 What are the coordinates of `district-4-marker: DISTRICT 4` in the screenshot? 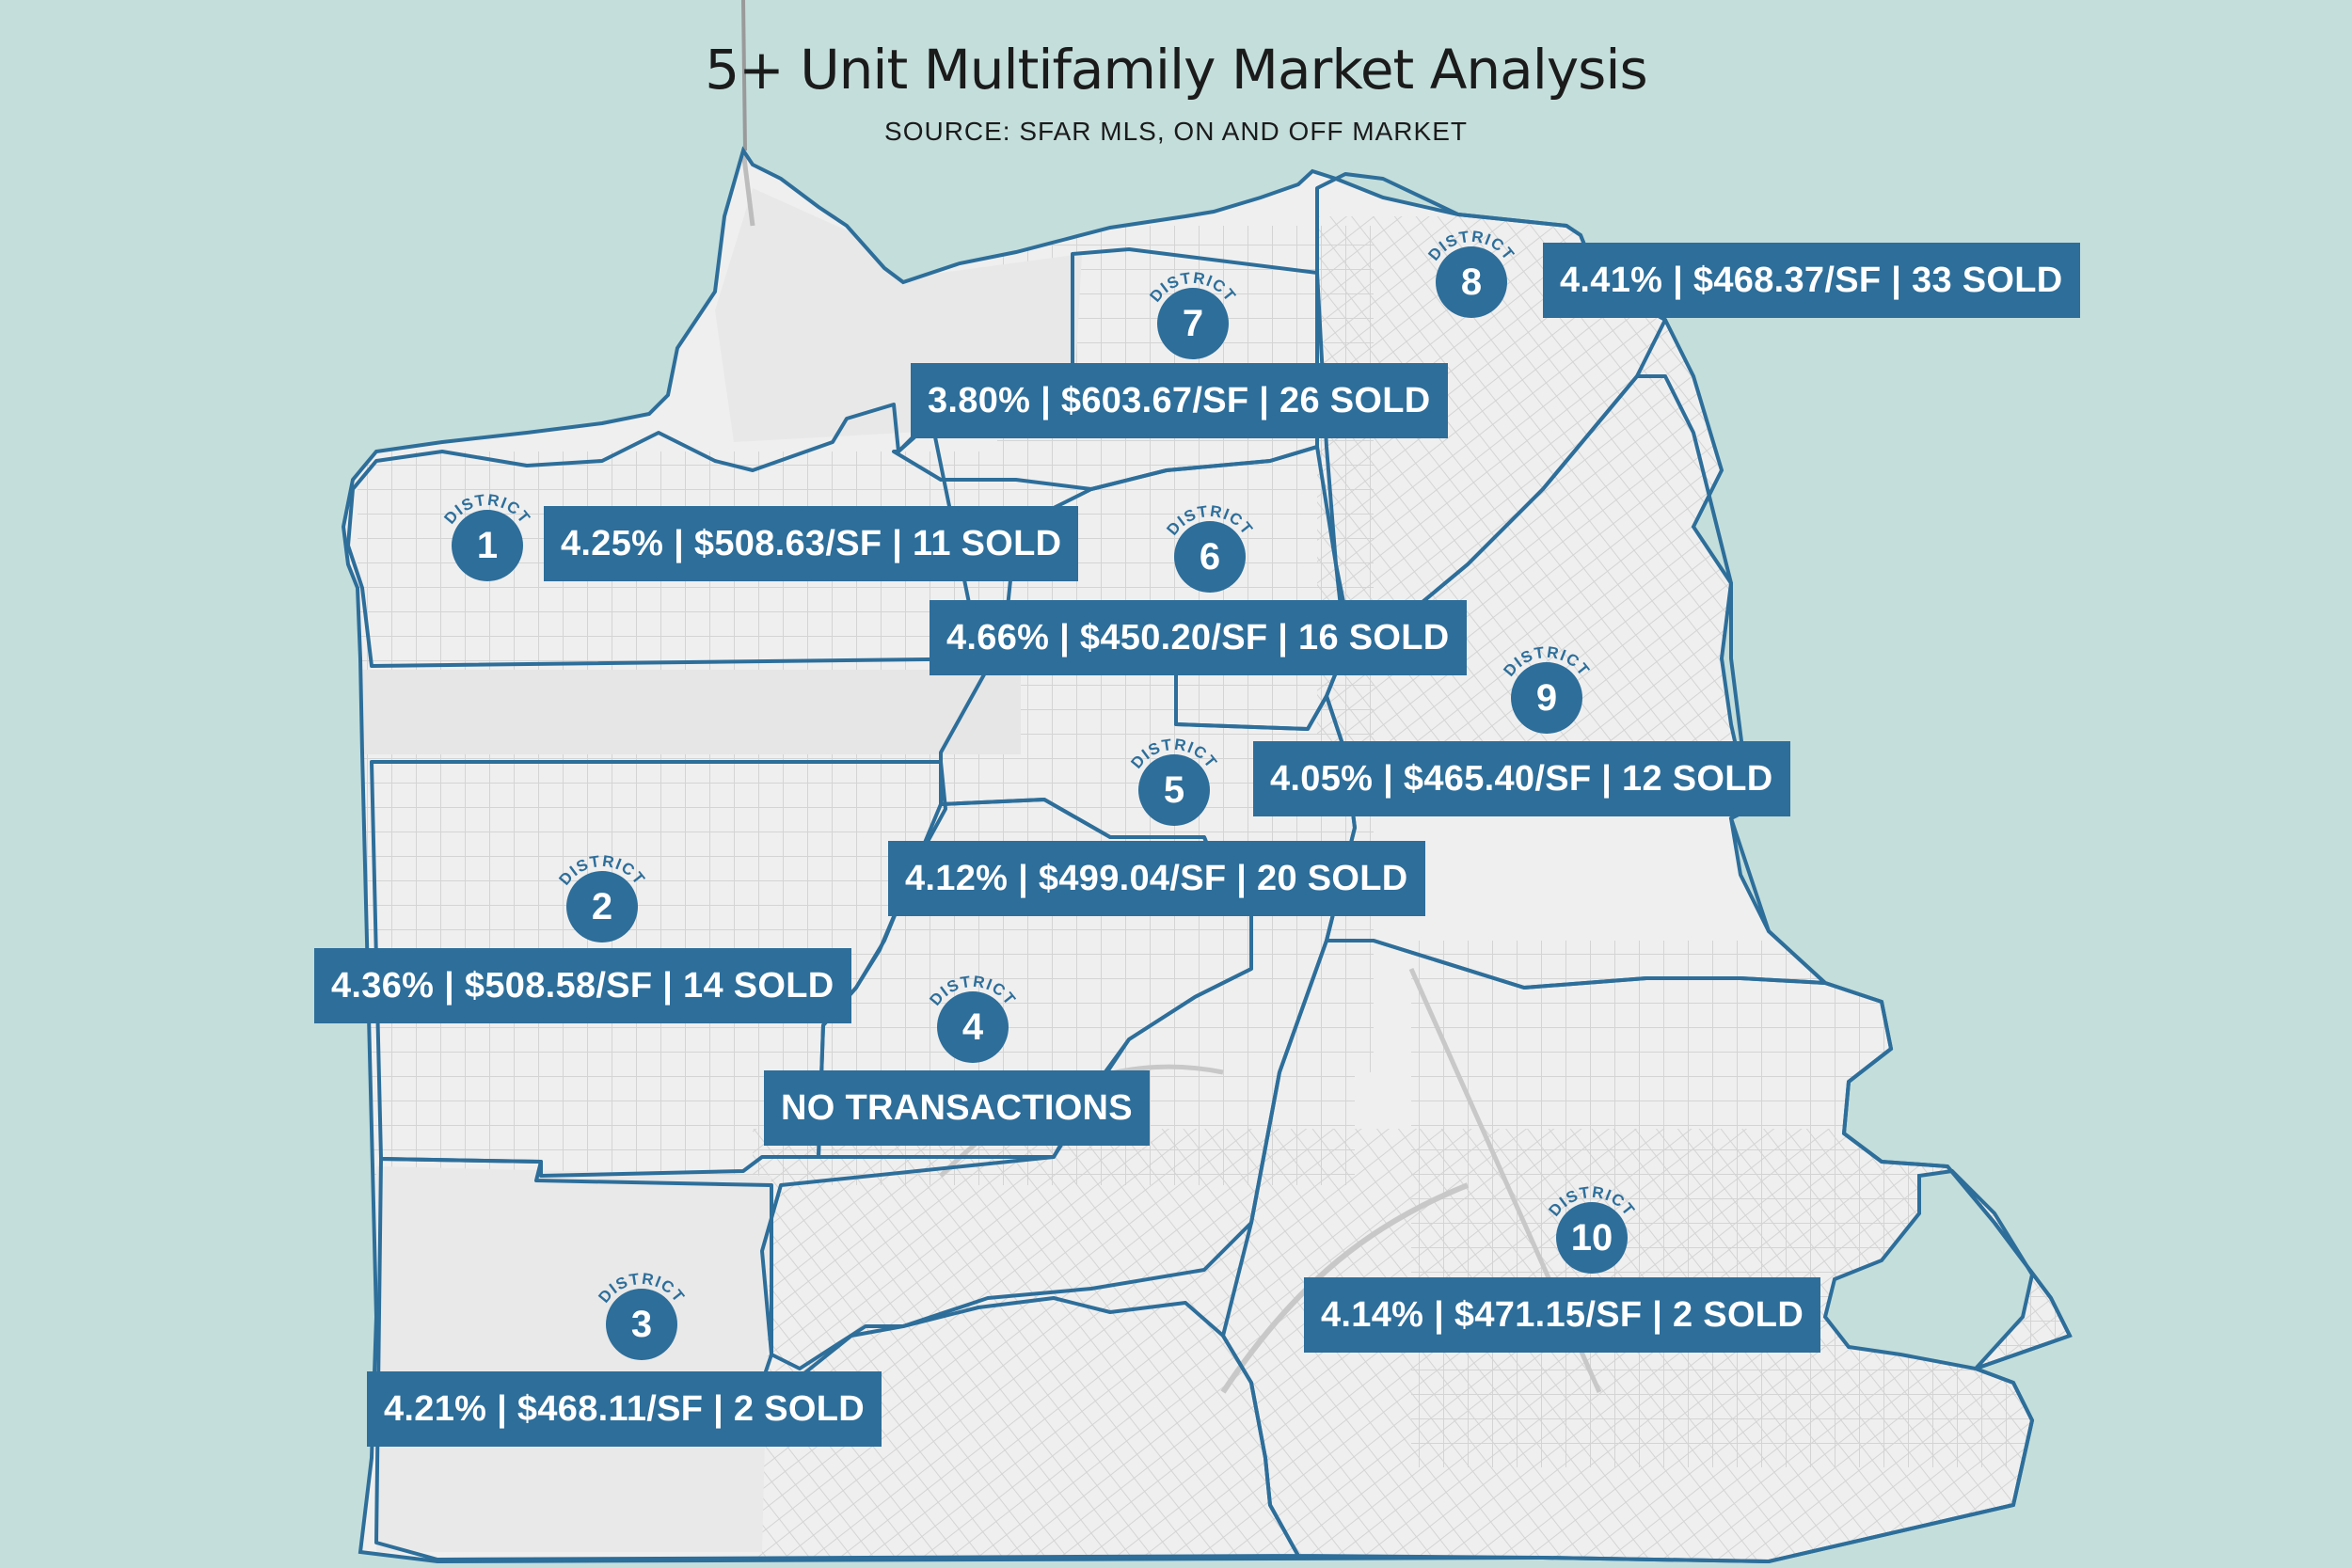 It's located at (972, 1016).